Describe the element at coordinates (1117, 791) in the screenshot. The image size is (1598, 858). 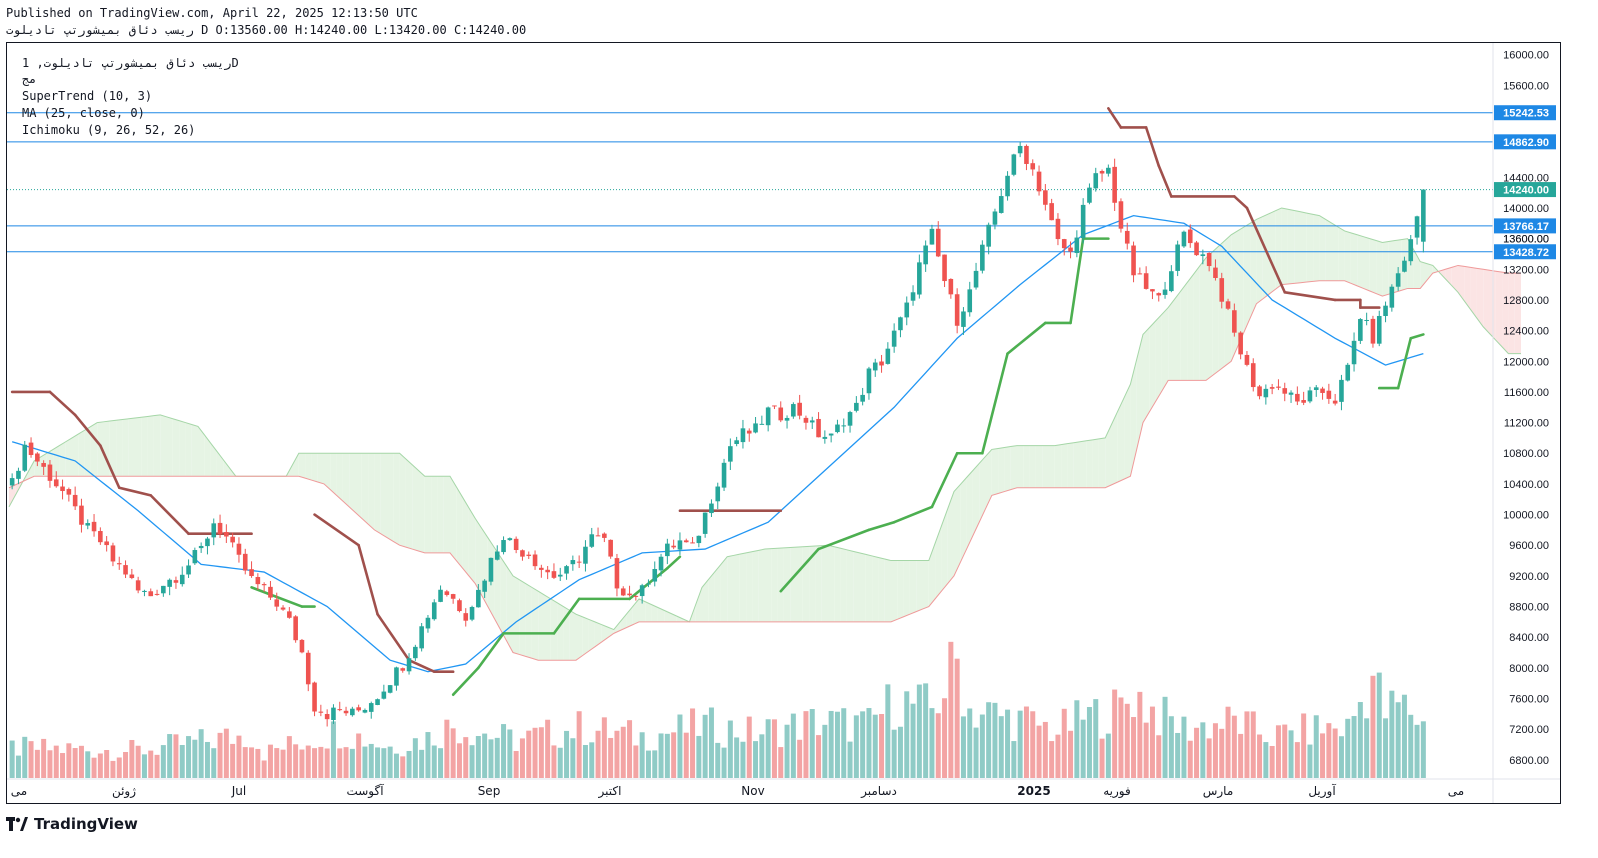
I see `time-tick-label: فوریه` at that location.